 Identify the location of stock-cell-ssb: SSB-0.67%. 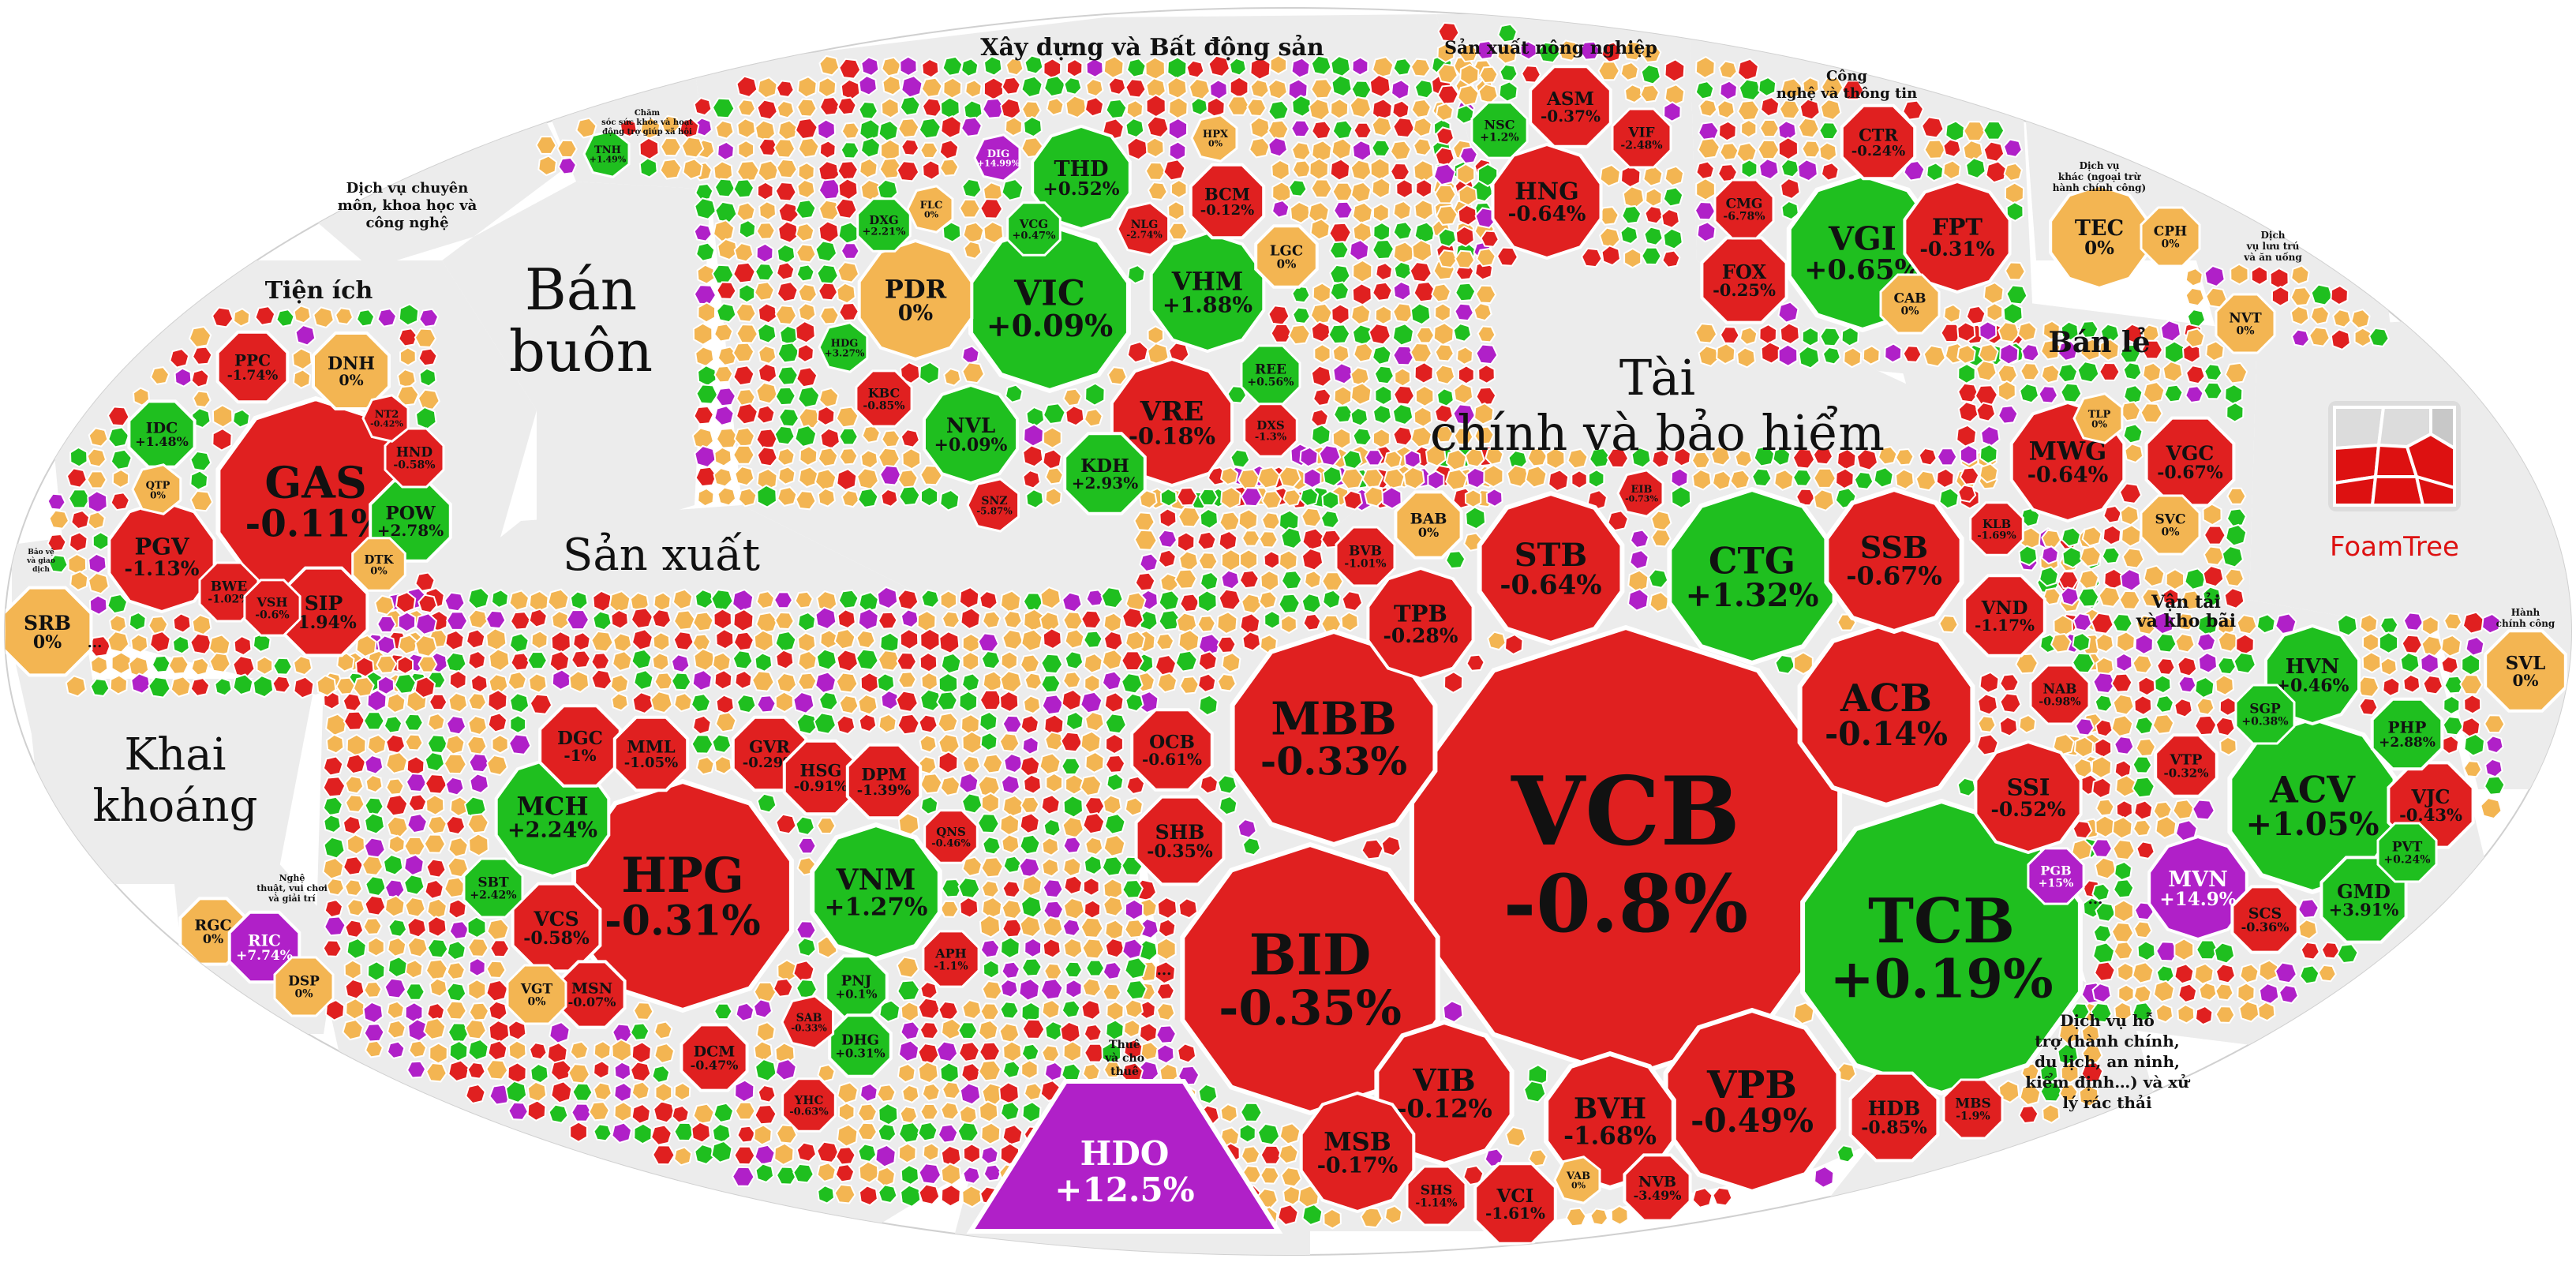
(1894, 560).